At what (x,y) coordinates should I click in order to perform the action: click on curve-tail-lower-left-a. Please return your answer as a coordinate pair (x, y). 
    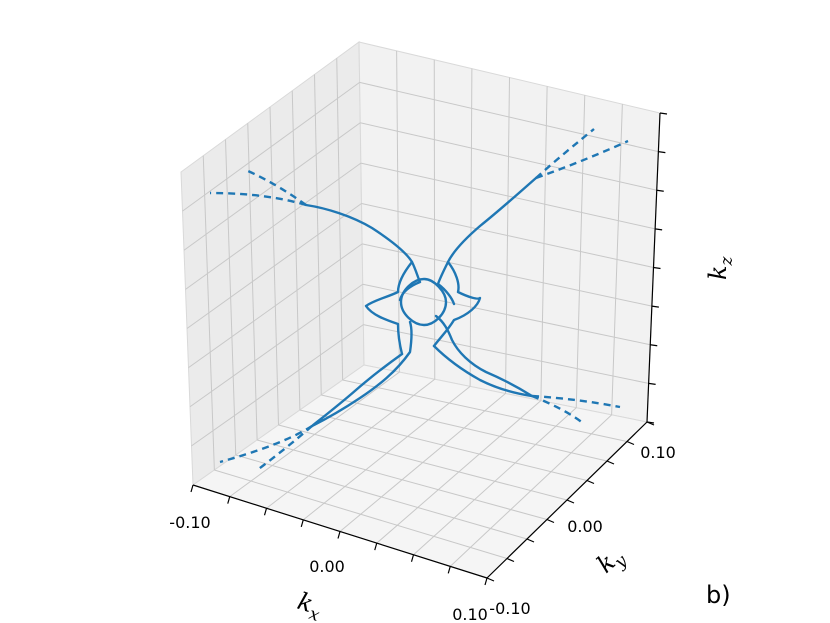
    Looking at the image, I should click on (266, 444).